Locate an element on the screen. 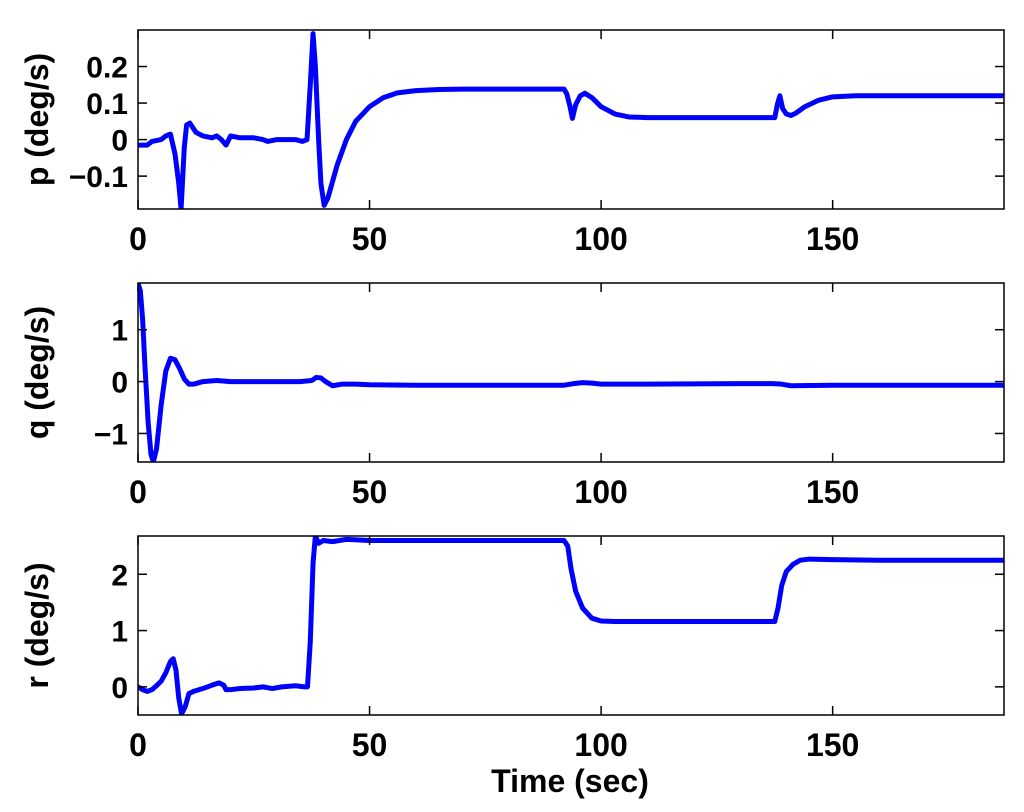 This screenshot has height=812, width=1024. y-axis-label: p (deg/s) is located at coordinates (37, 119).